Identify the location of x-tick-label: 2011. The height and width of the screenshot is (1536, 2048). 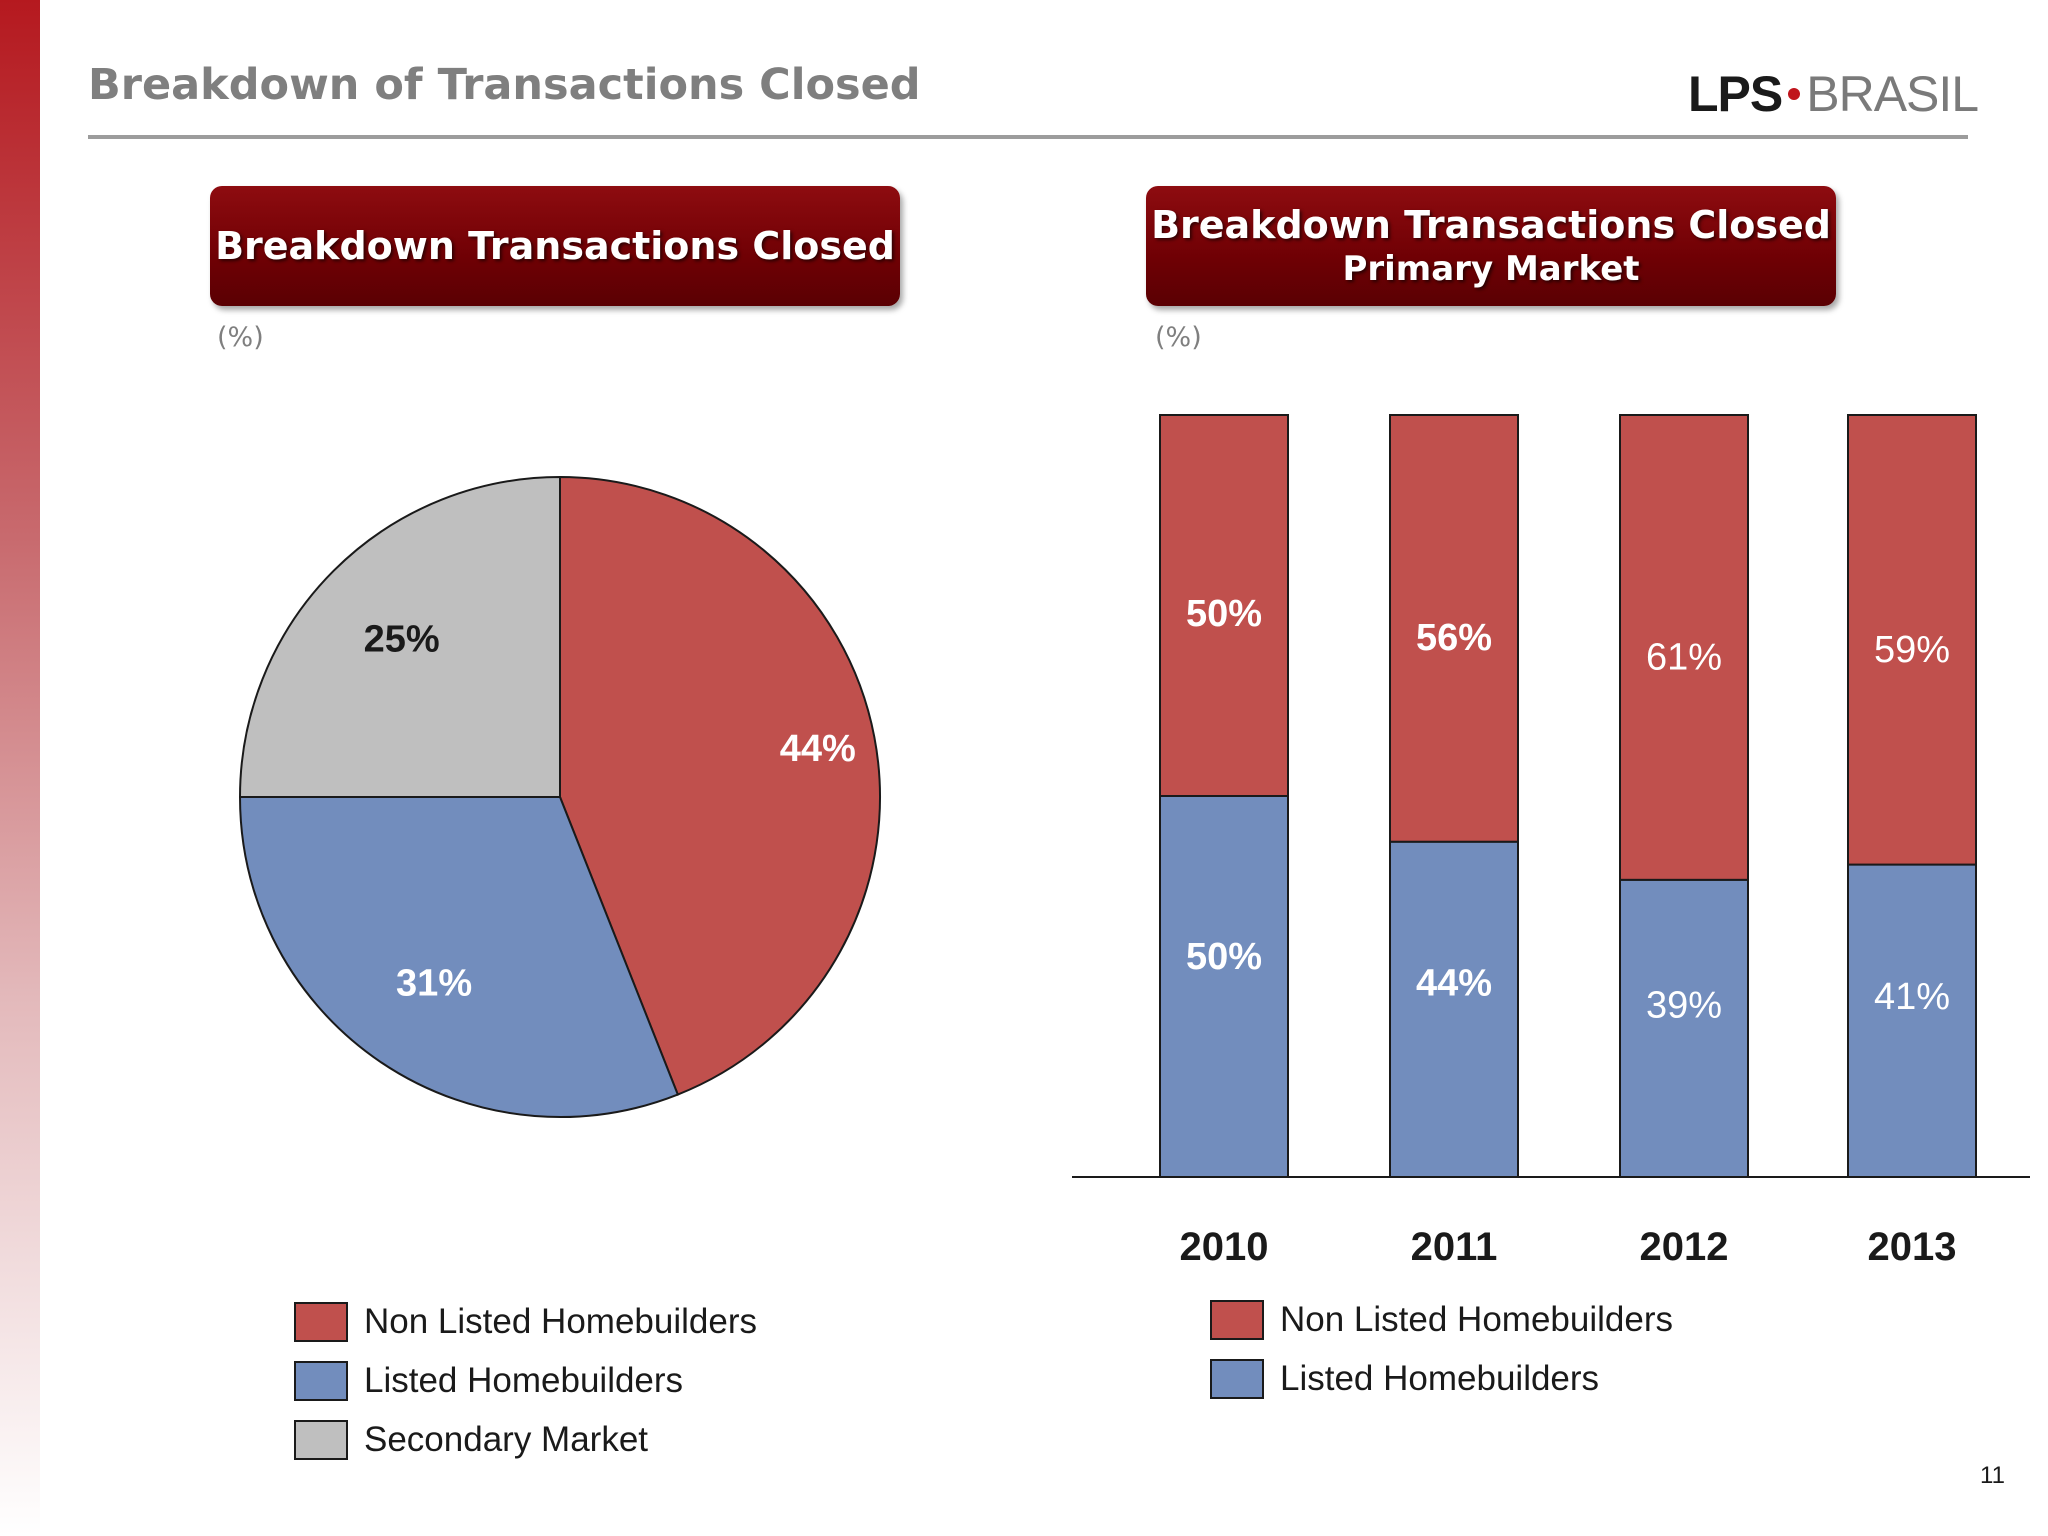
(1454, 1247).